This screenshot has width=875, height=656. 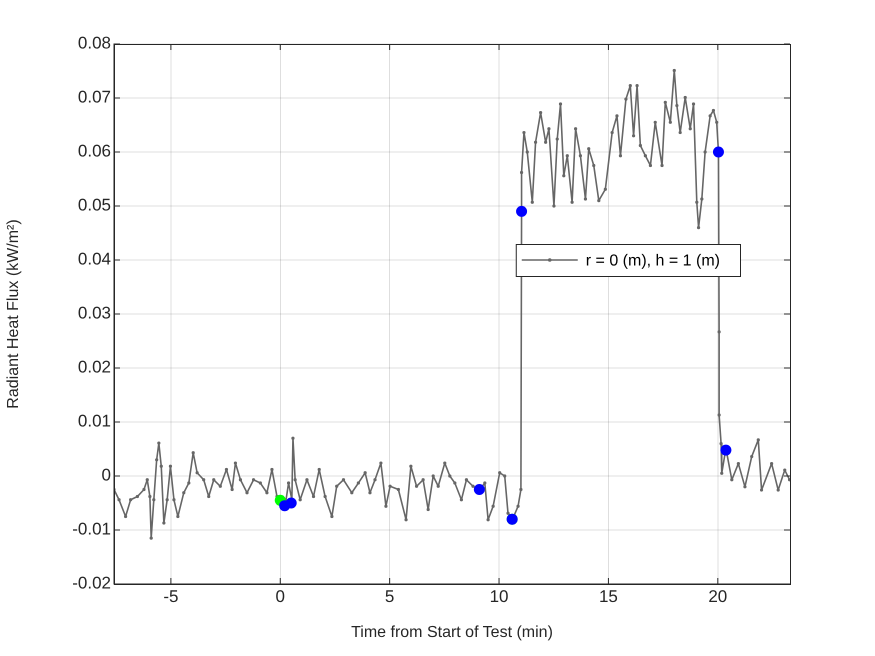 What do you see at coordinates (170, 596) in the screenshot?
I see `x-tick-label: -5` at bounding box center [170, 596].